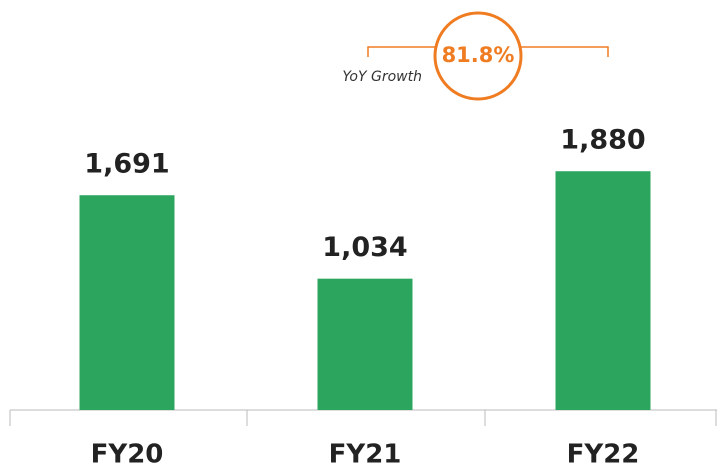 Image resolution: width=717 pixels, height=476 pixels. Describe the element at coordinates (382, 77) in the screenshot. I see `growth-label: YoY Growth` at that location.